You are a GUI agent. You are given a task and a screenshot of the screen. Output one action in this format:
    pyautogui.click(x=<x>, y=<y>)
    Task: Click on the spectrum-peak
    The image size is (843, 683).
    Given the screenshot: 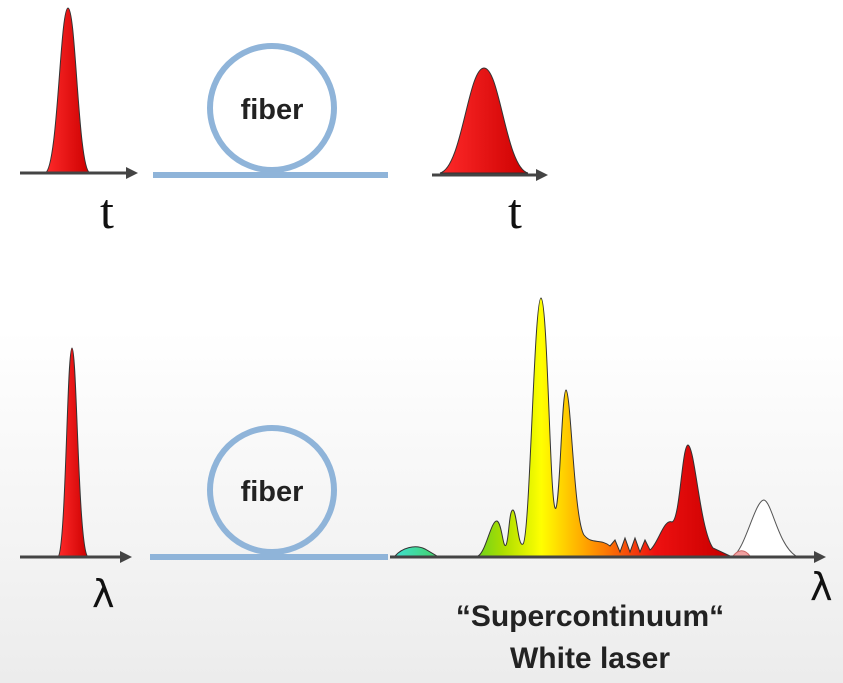 What is the action you would take?
    pyautogui.click(x=765, y=528)
    